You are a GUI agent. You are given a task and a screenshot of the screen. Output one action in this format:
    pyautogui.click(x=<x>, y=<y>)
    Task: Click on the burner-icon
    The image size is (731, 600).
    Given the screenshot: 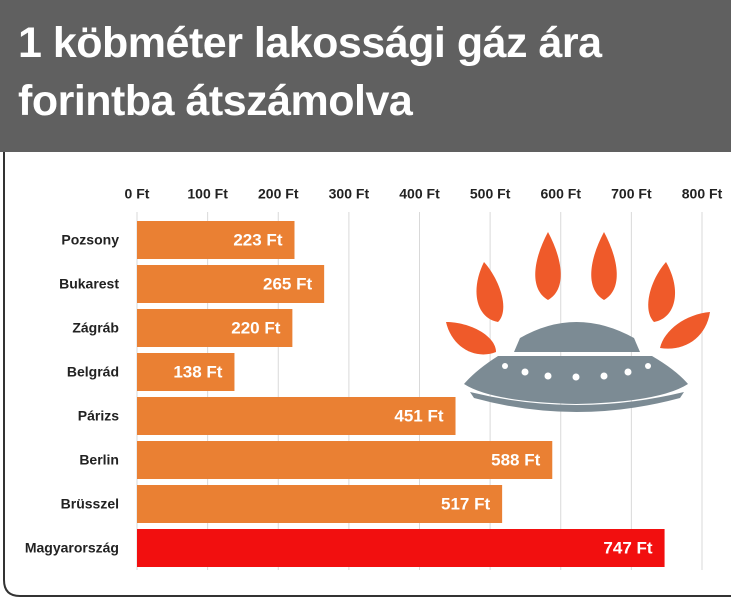 What is the action you would take?
    pyautogui.click(x=578, y=322)
    